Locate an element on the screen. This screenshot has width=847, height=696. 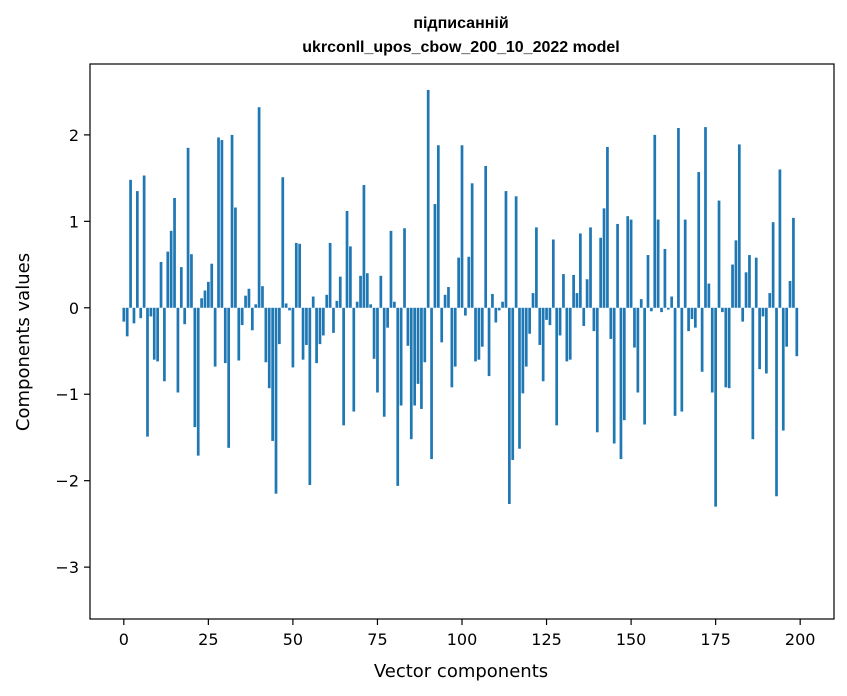
x-tick-label: 150 is located at coordinates (631, 639).